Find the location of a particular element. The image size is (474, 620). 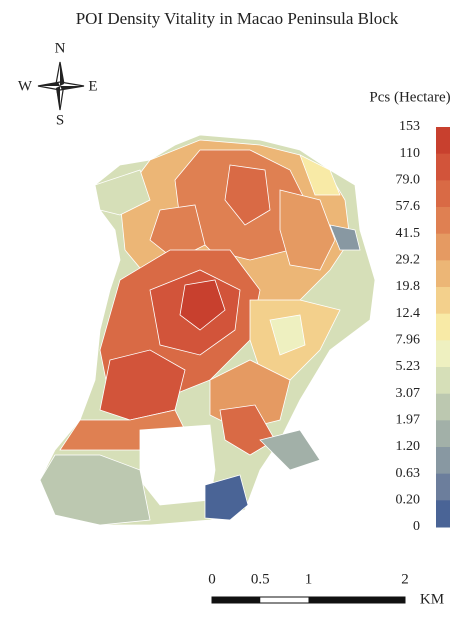

legend-label: 7.96 is located at coordinates (408, 340).